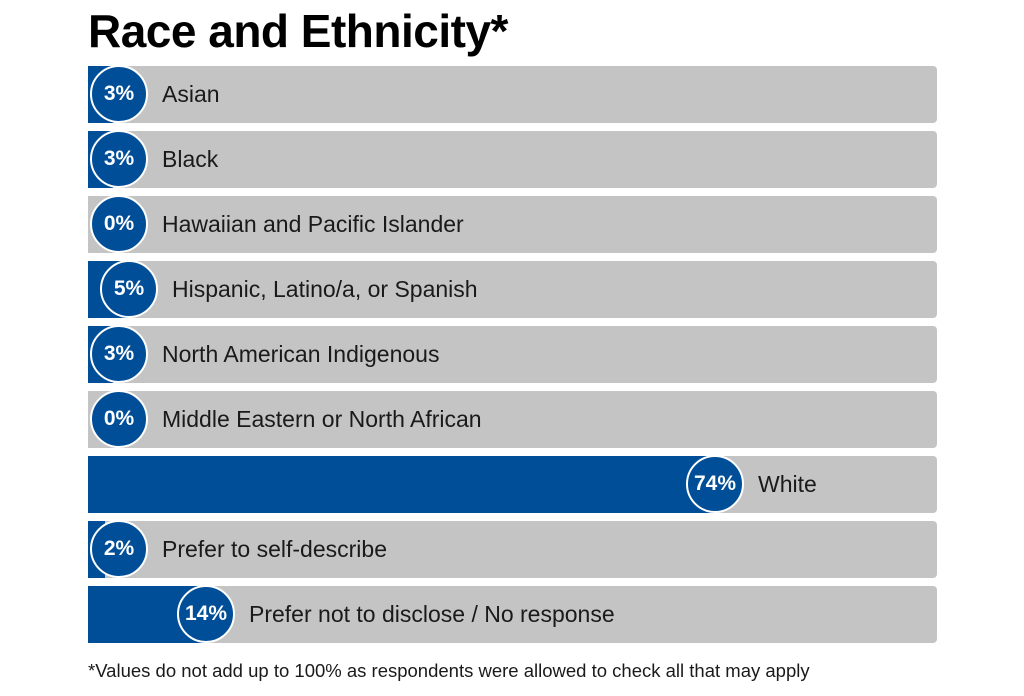  What do you see at coordinates (787, 484) in the screenshot?
I see `category-label: White` at bounding box center [787, 484].